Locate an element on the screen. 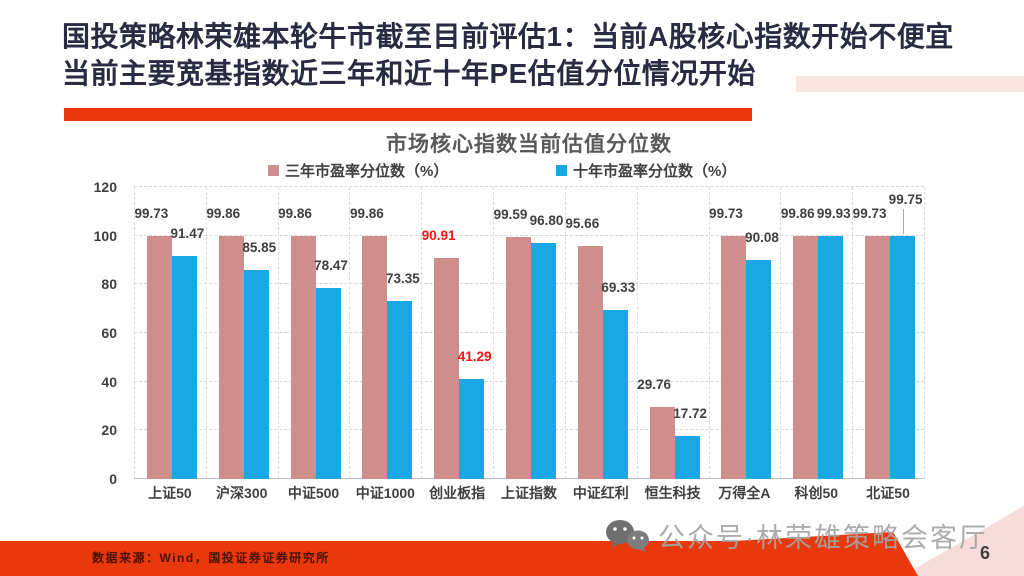 The image size is (1024, 576). x-axis-label: 创业板指 is located at coordinates (457, 493).